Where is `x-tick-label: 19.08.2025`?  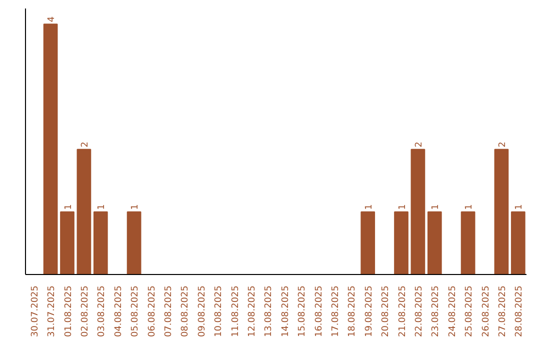
x-tick-label: 19.08.2025 is located at coordinates (369, 312).